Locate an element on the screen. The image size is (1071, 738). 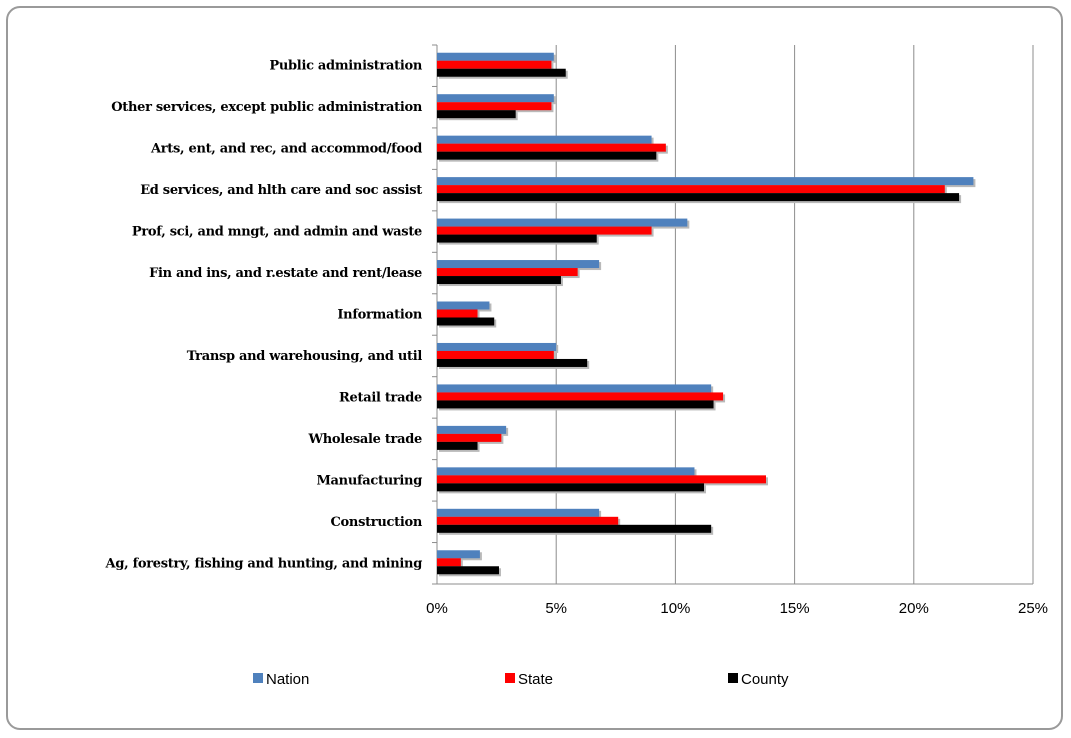
category-label: Retail trade is located at coordinates (380, 397).